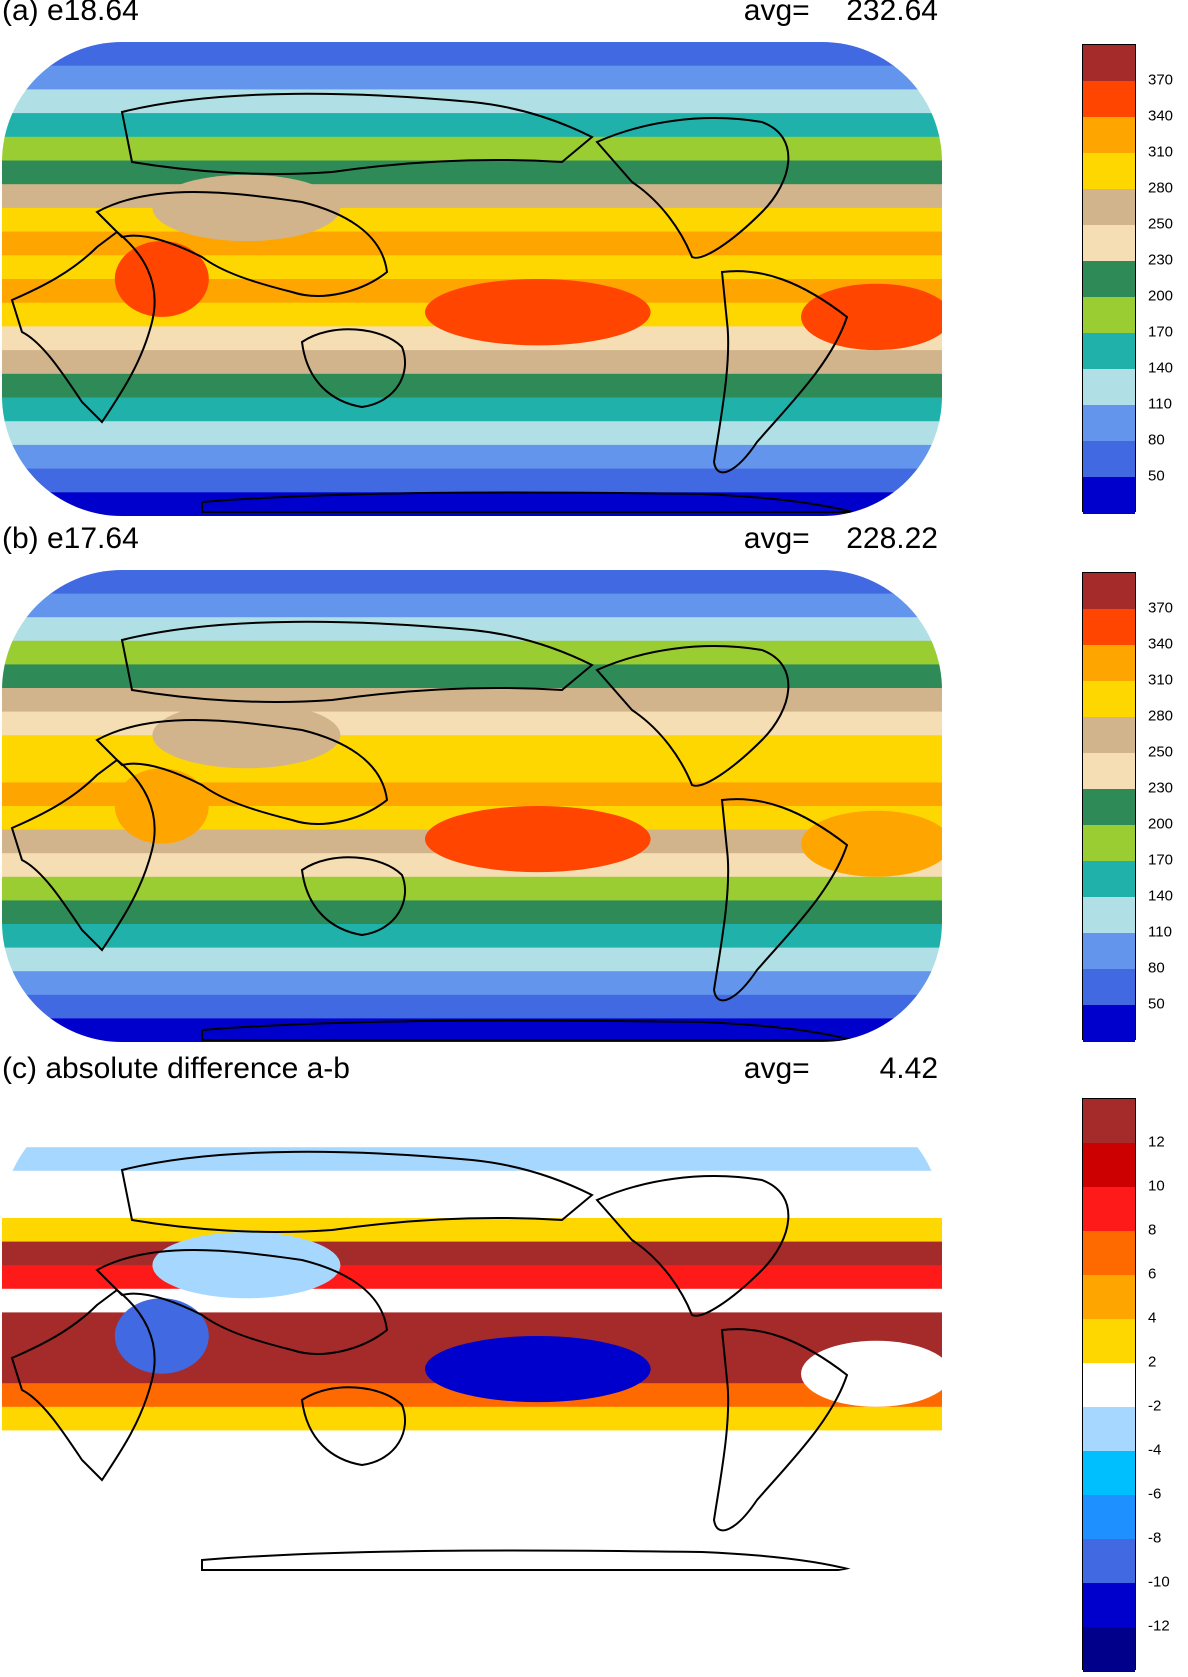 Image resolution: width=1188 pixels, height=1677 pixels. What do you see at coordinates (1155, 1494) in the screenshot?
I see `colorbar-tick-label: -6` at bounding box center [1155, 1494].